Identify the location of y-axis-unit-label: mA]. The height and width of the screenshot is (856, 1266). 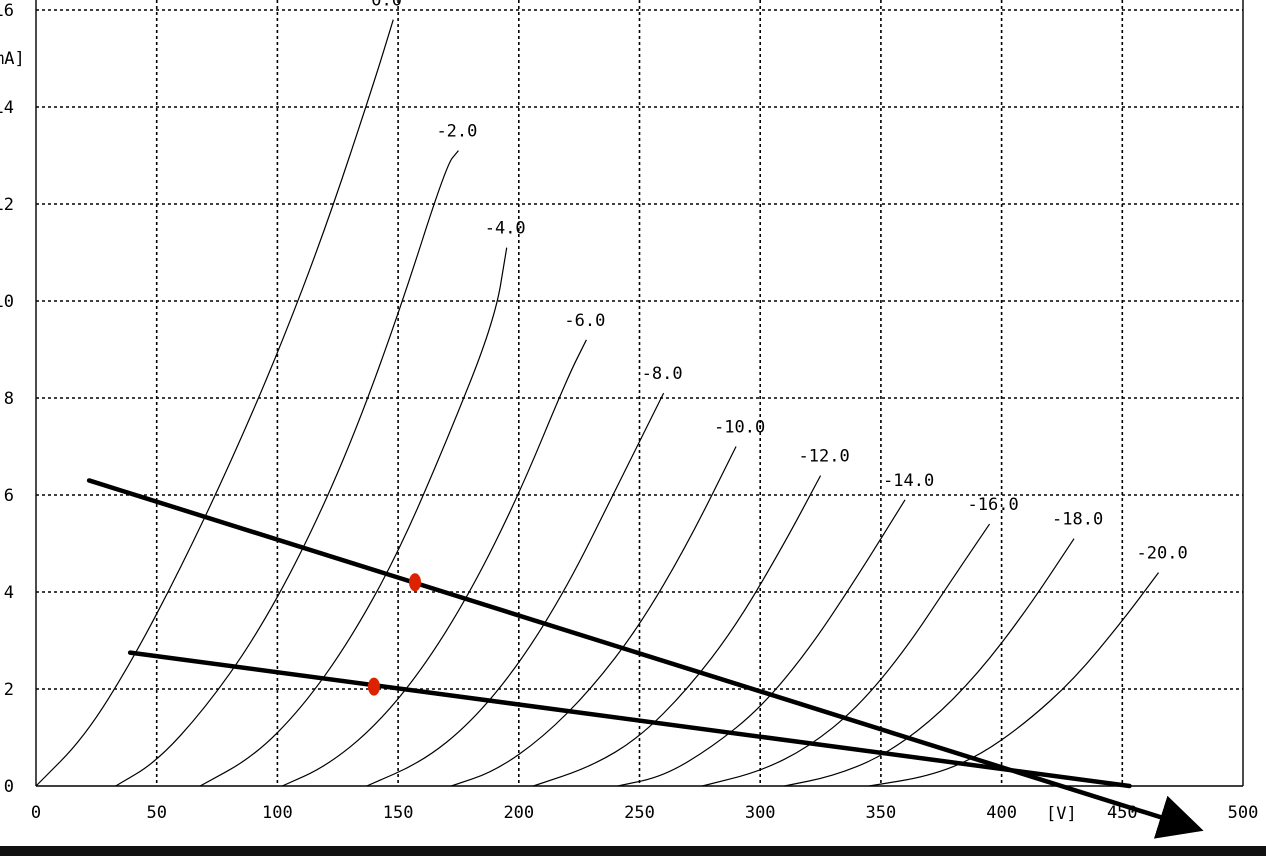
(12, 59).